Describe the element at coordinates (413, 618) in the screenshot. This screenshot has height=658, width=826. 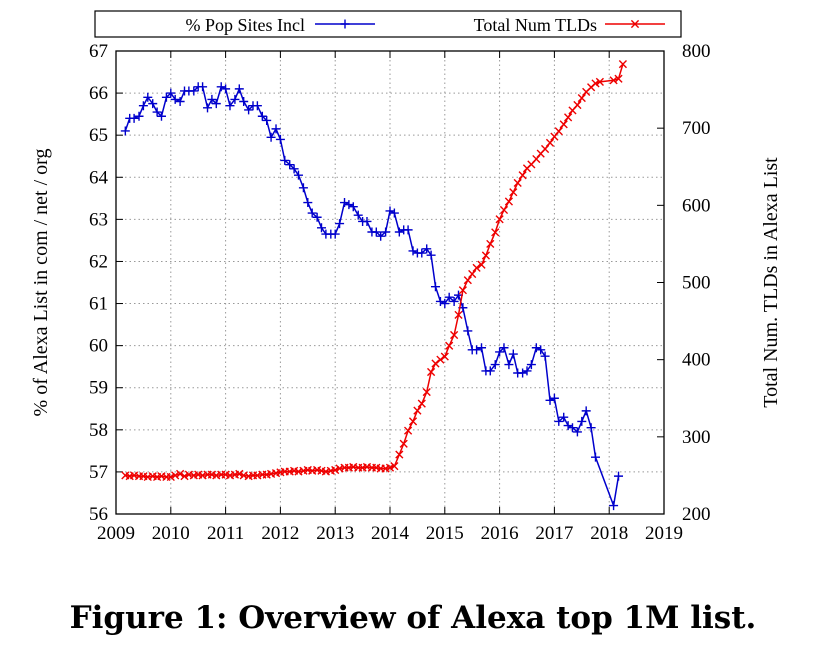
I see `figure-caption: Figure 1: Overview of Alexa top 1M list.` at that location.